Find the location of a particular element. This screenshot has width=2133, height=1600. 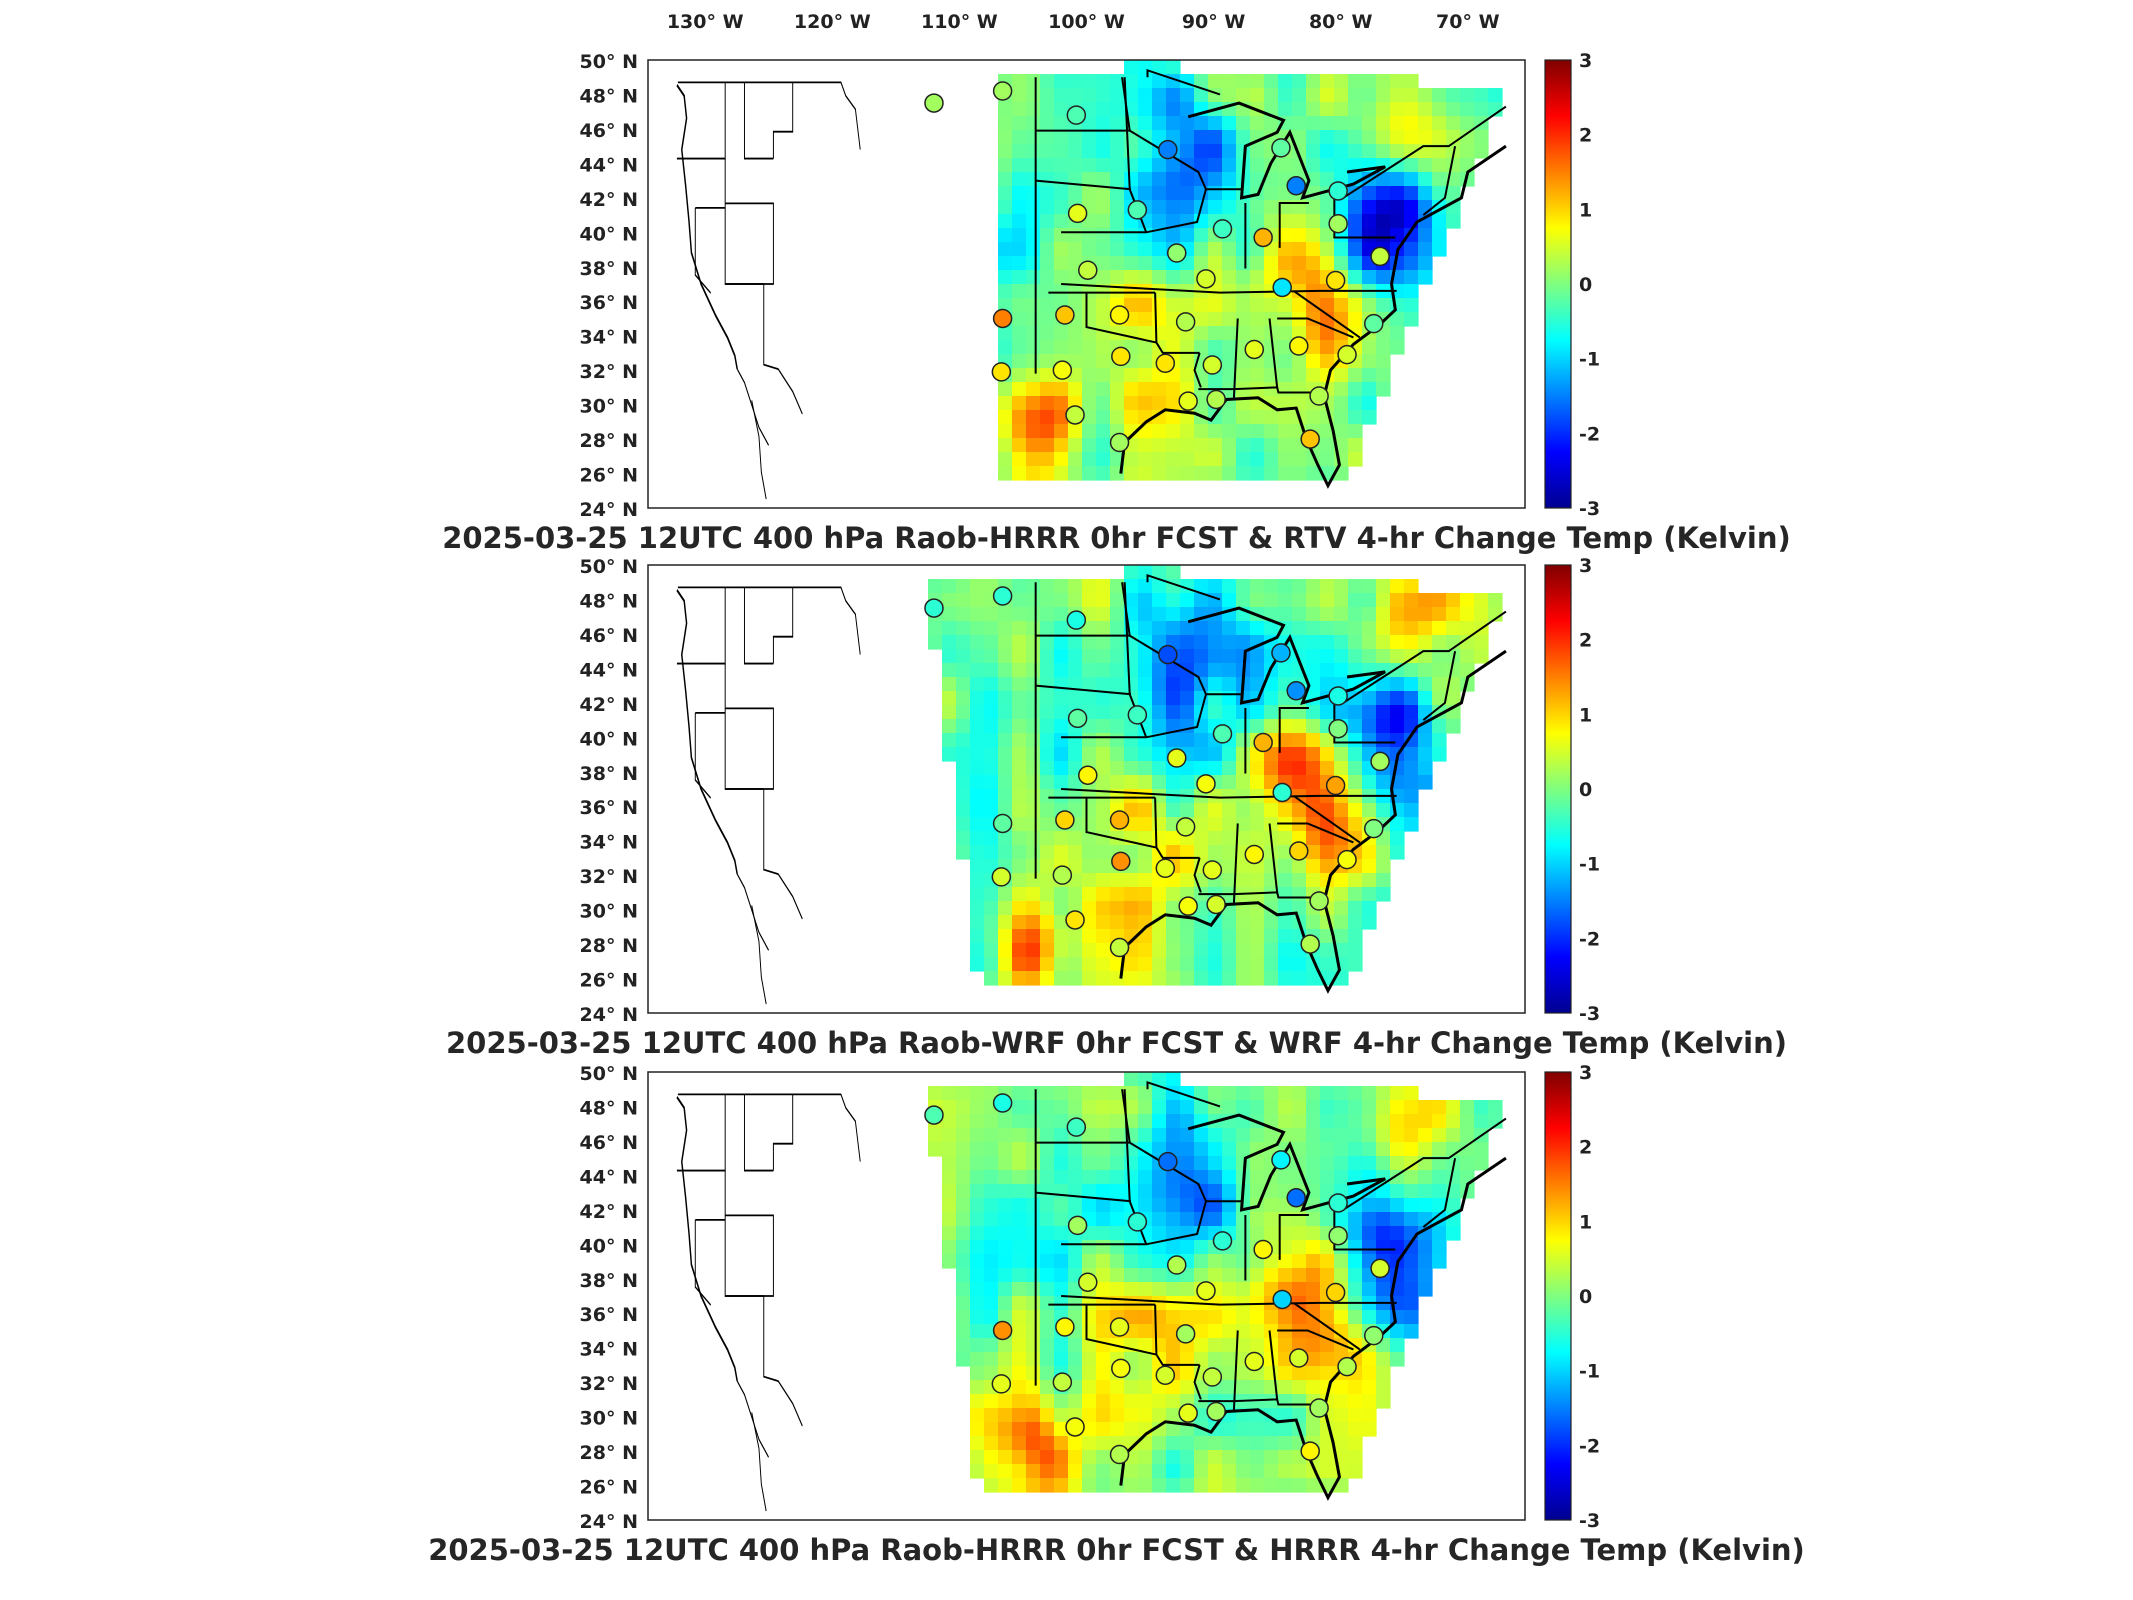

lat-tick-label: 36° N is located at coordinates (609, 808).